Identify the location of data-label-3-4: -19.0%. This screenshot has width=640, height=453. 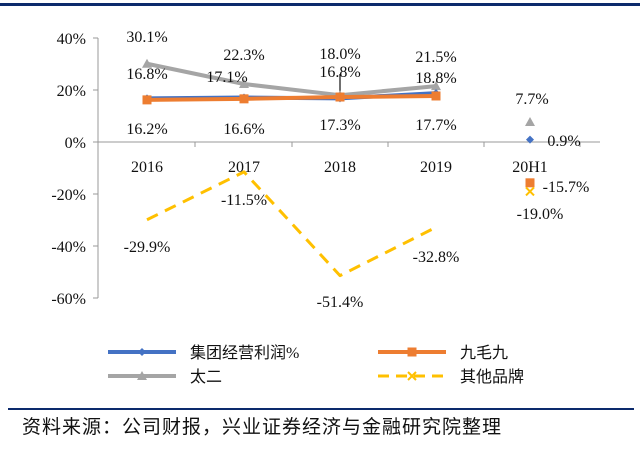
(540, 214).